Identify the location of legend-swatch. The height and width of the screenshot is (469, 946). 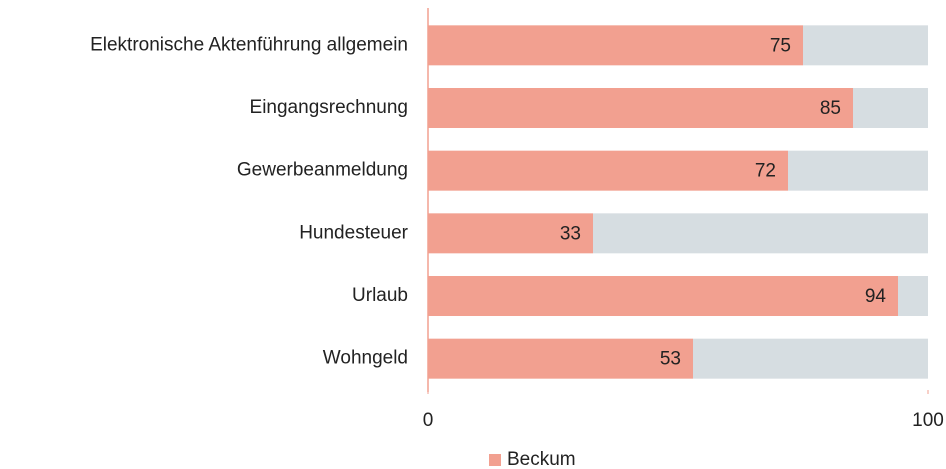
(495, 460).